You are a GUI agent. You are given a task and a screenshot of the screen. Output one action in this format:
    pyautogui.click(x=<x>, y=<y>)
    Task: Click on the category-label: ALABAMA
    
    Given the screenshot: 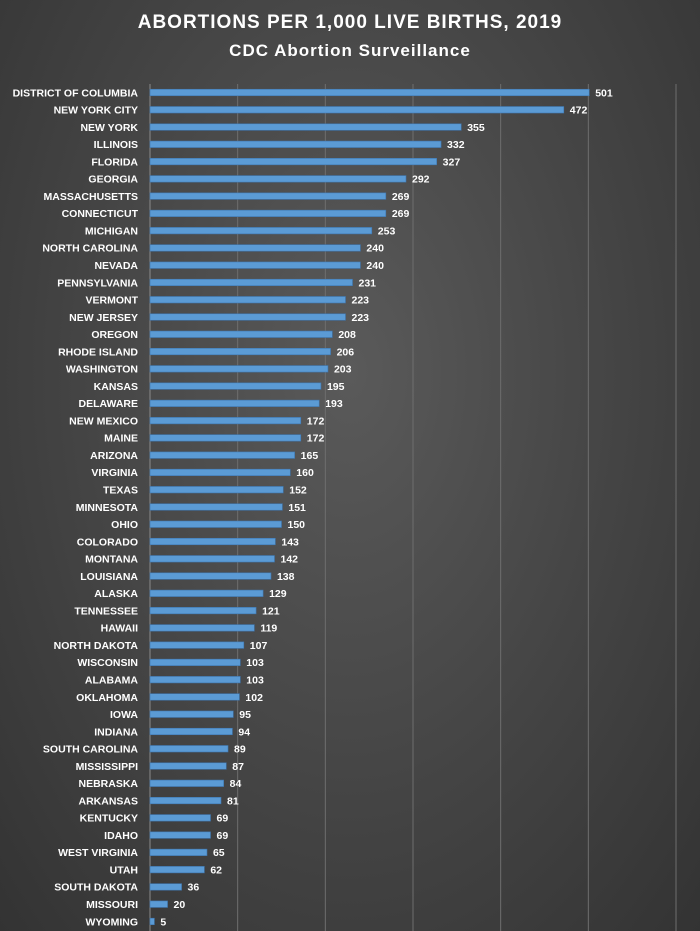 What is the action you would take?
    pyautogui.click(x=111, y=680)
    